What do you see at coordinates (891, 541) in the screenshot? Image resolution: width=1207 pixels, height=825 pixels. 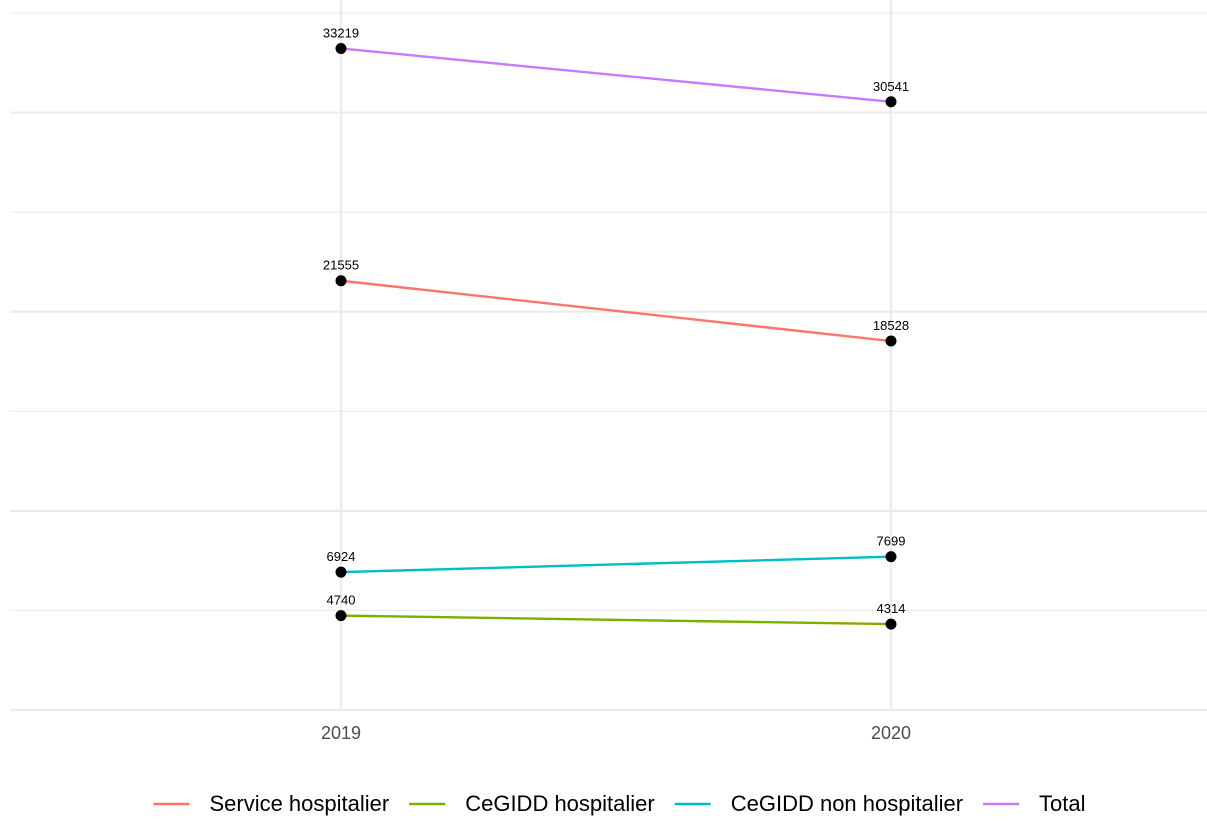 I see `data-label: 7699` at bounding box center [891, 541].